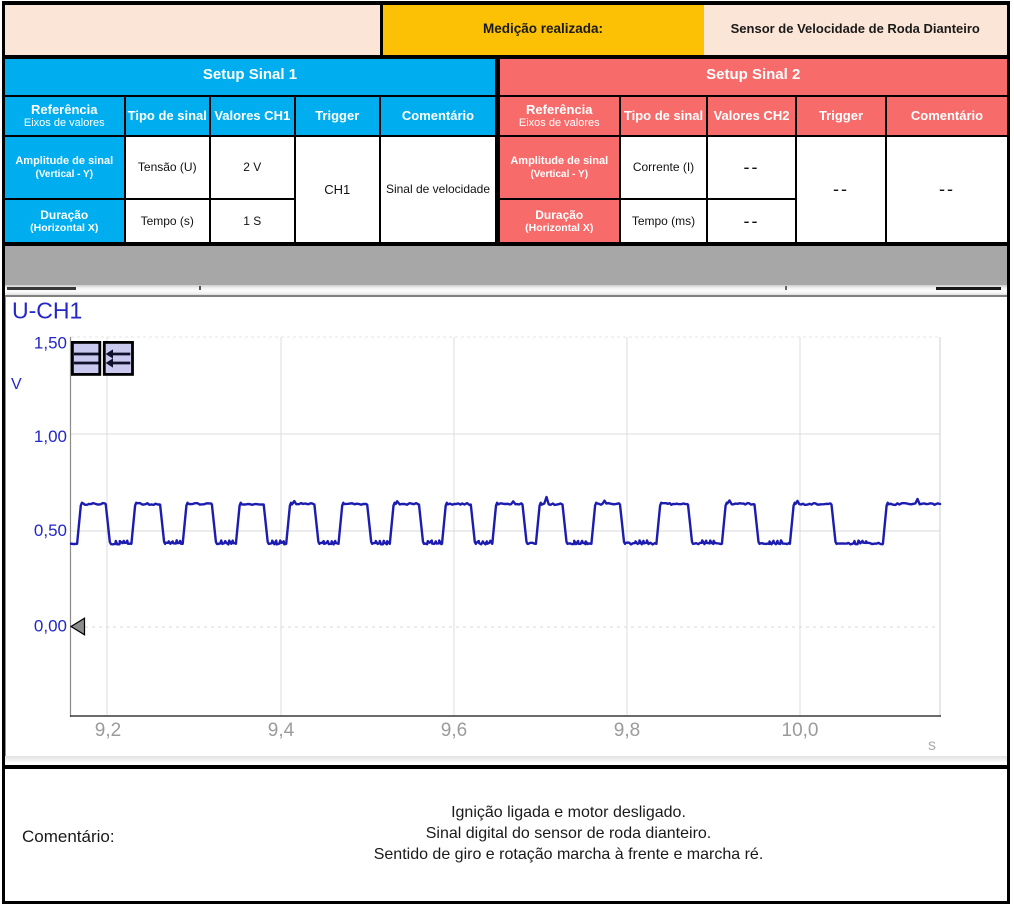  Describe the element at coordinates (281, 730) in the screenshot. I see `svg-text: 9,4` at that location.